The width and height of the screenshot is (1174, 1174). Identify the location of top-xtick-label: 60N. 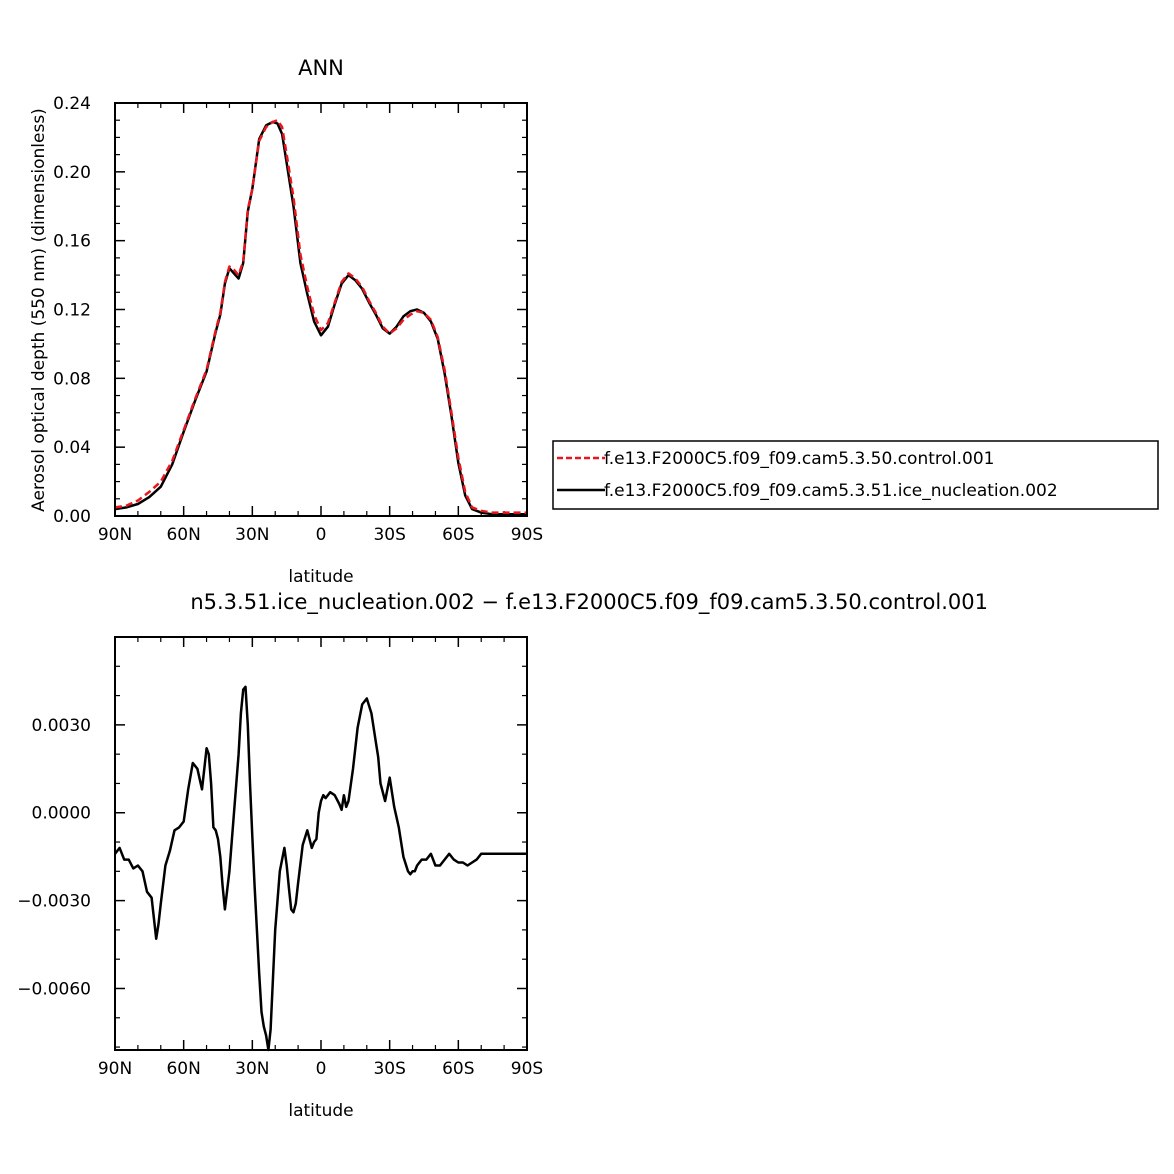
(183, 535).